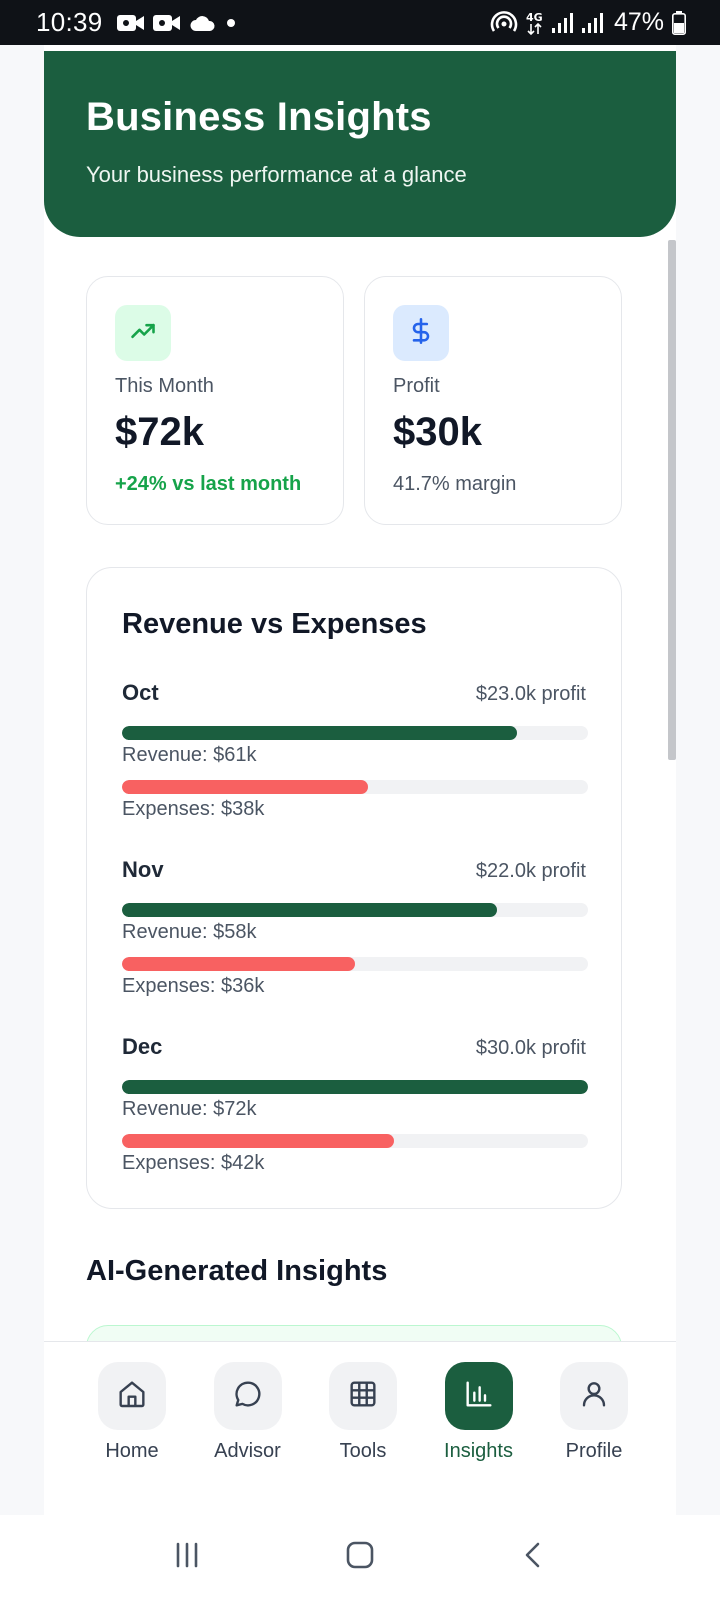  Describe the element at coordinates (274, 624) in the screenshot. I see `card-title: Revenue vs Expenses` at that location.